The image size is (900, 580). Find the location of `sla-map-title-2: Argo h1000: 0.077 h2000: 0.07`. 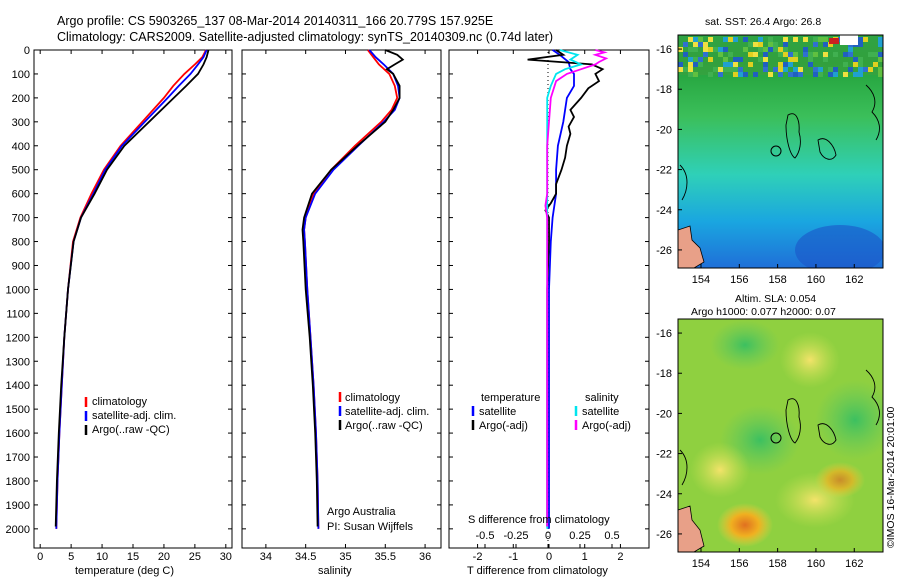

sla-map-title-2: Argo h1000: 0.077 h2000: 0.07 is located at coordinates (763, 312).